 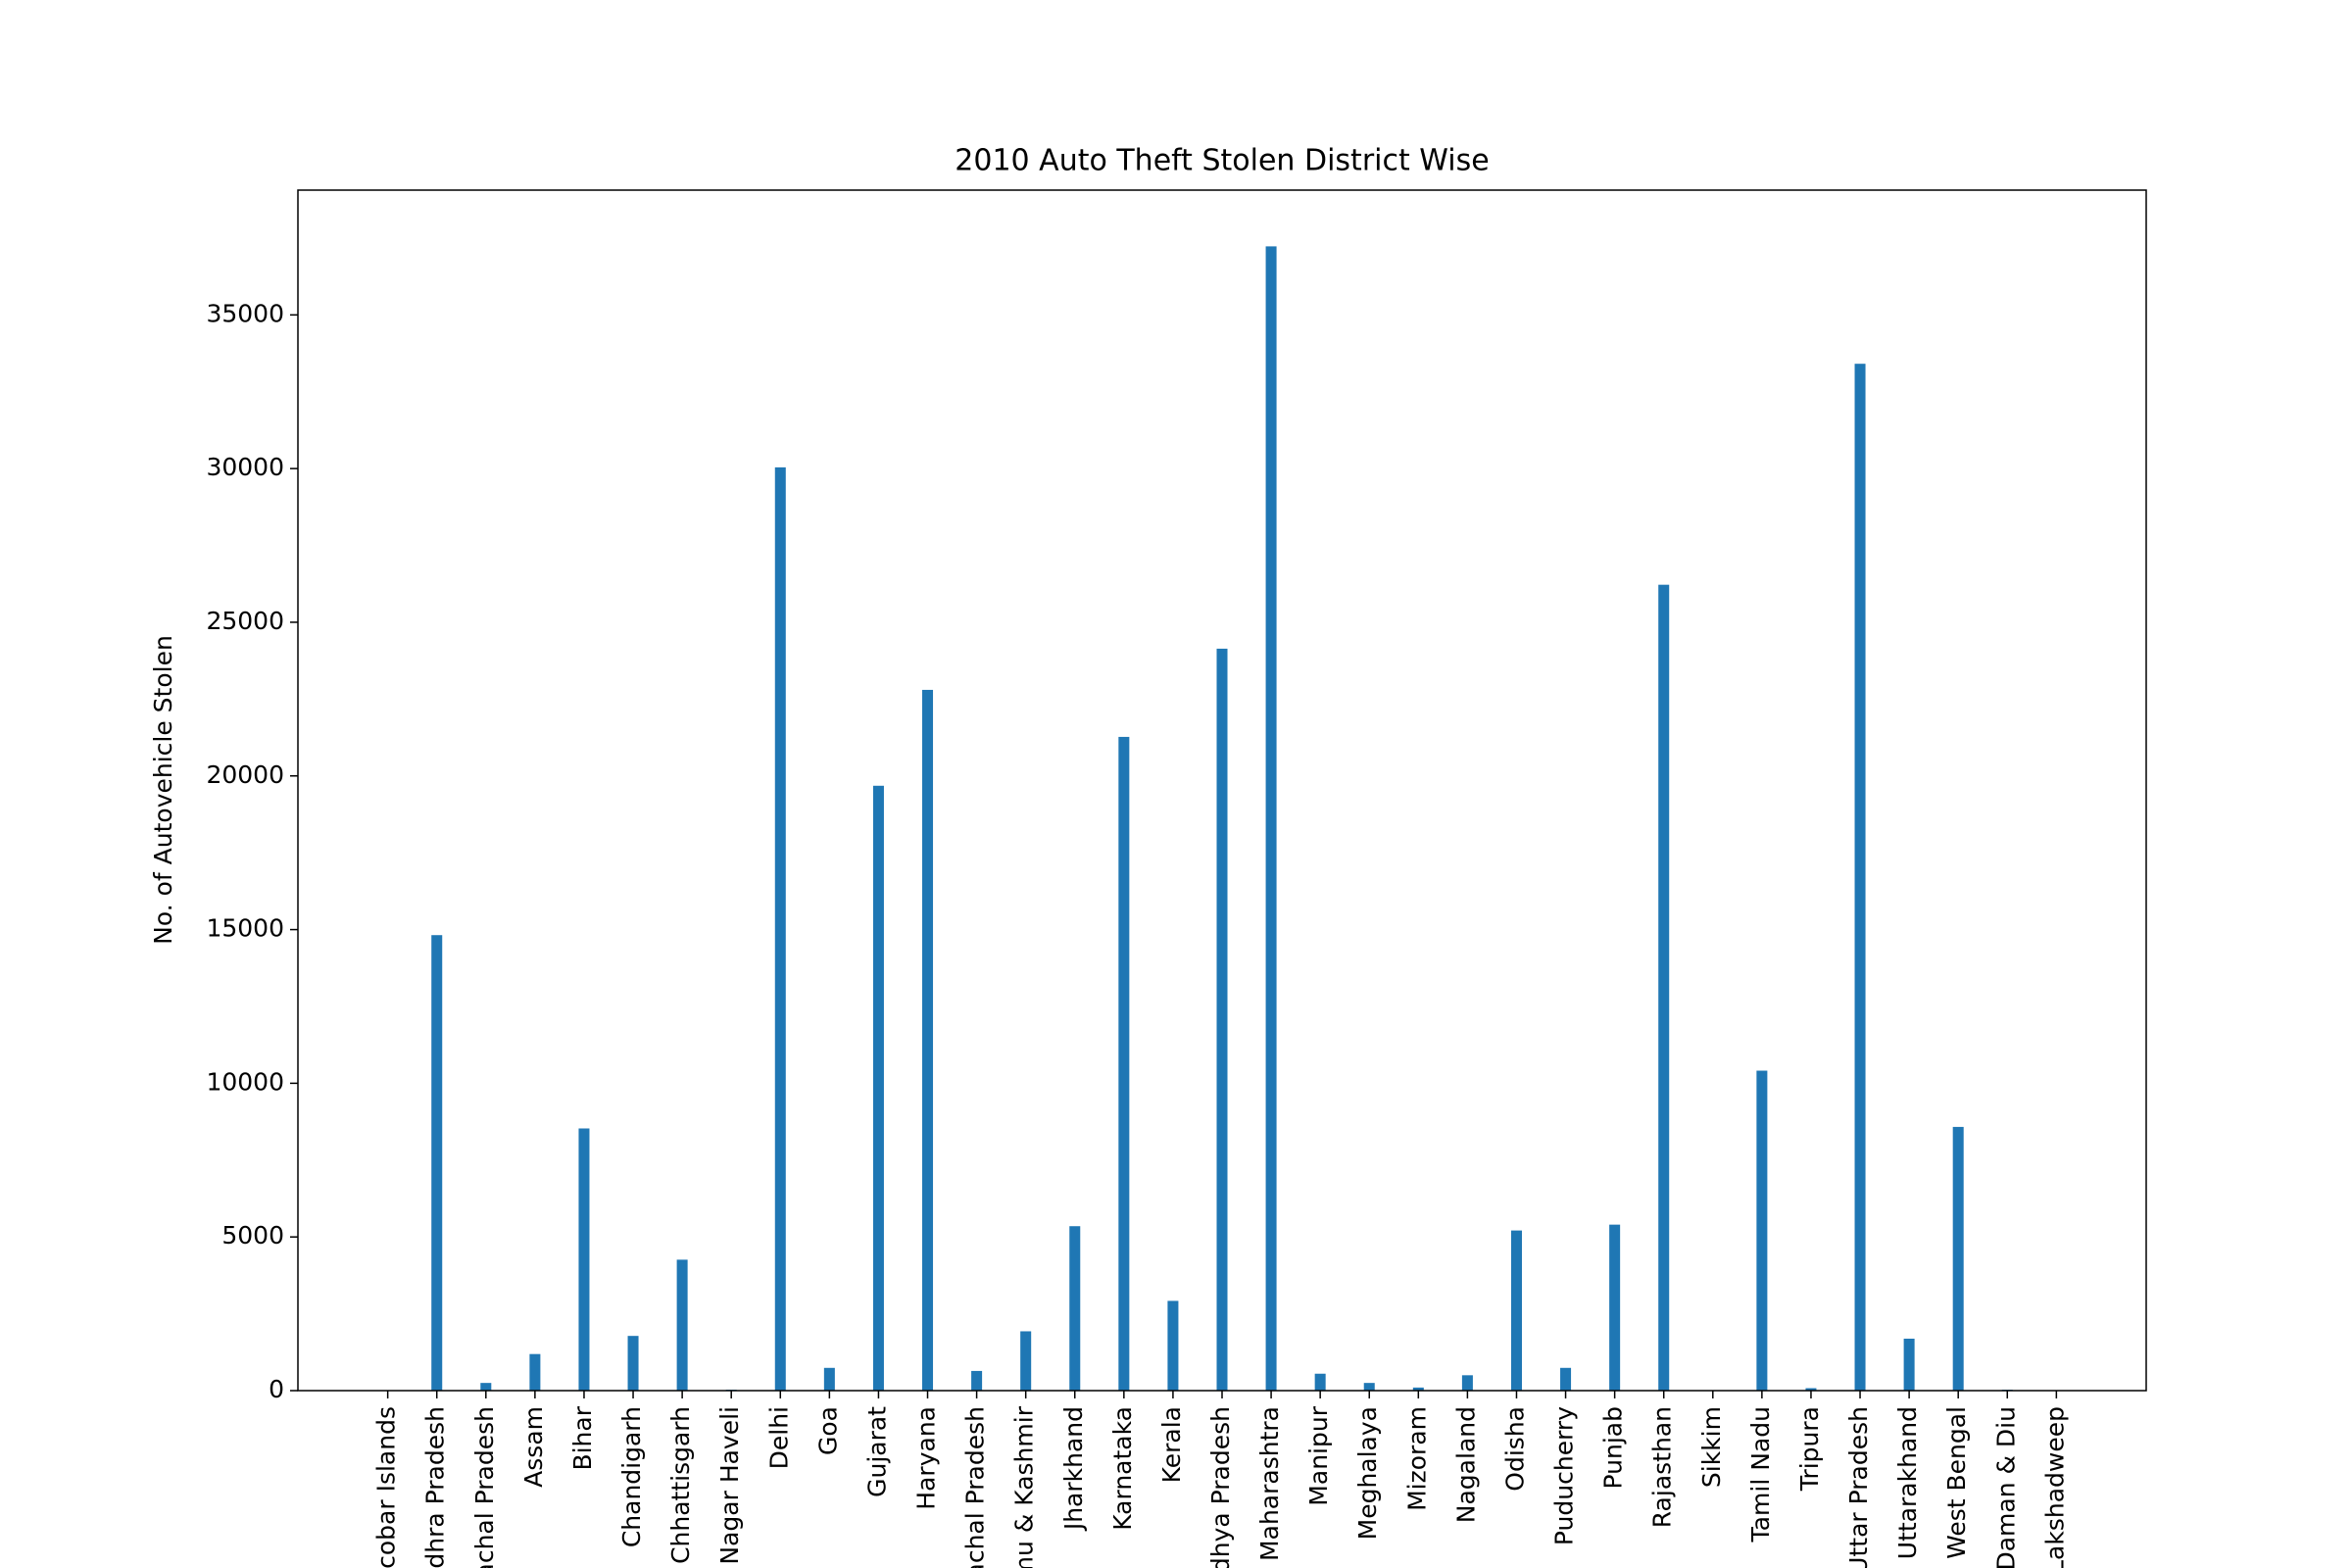 I want to click on x-tick-label: Sikkim, so click(x=1711, y=1447).